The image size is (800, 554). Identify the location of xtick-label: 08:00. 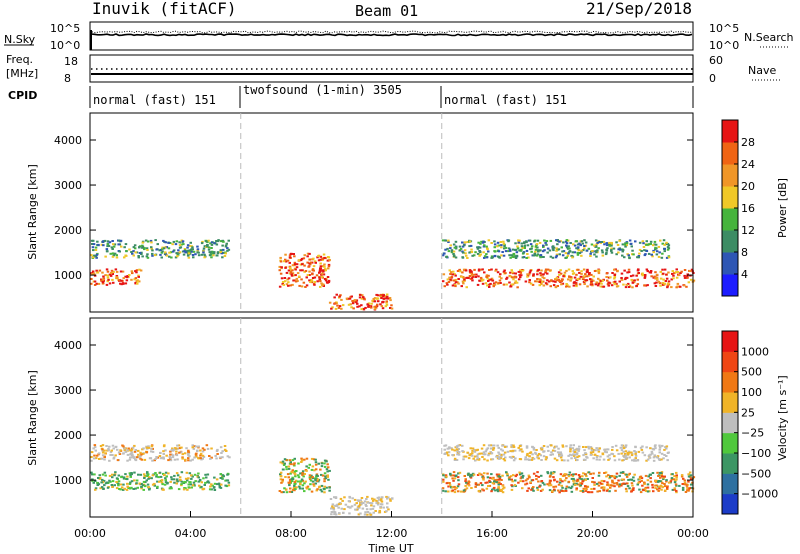
(291, 533).